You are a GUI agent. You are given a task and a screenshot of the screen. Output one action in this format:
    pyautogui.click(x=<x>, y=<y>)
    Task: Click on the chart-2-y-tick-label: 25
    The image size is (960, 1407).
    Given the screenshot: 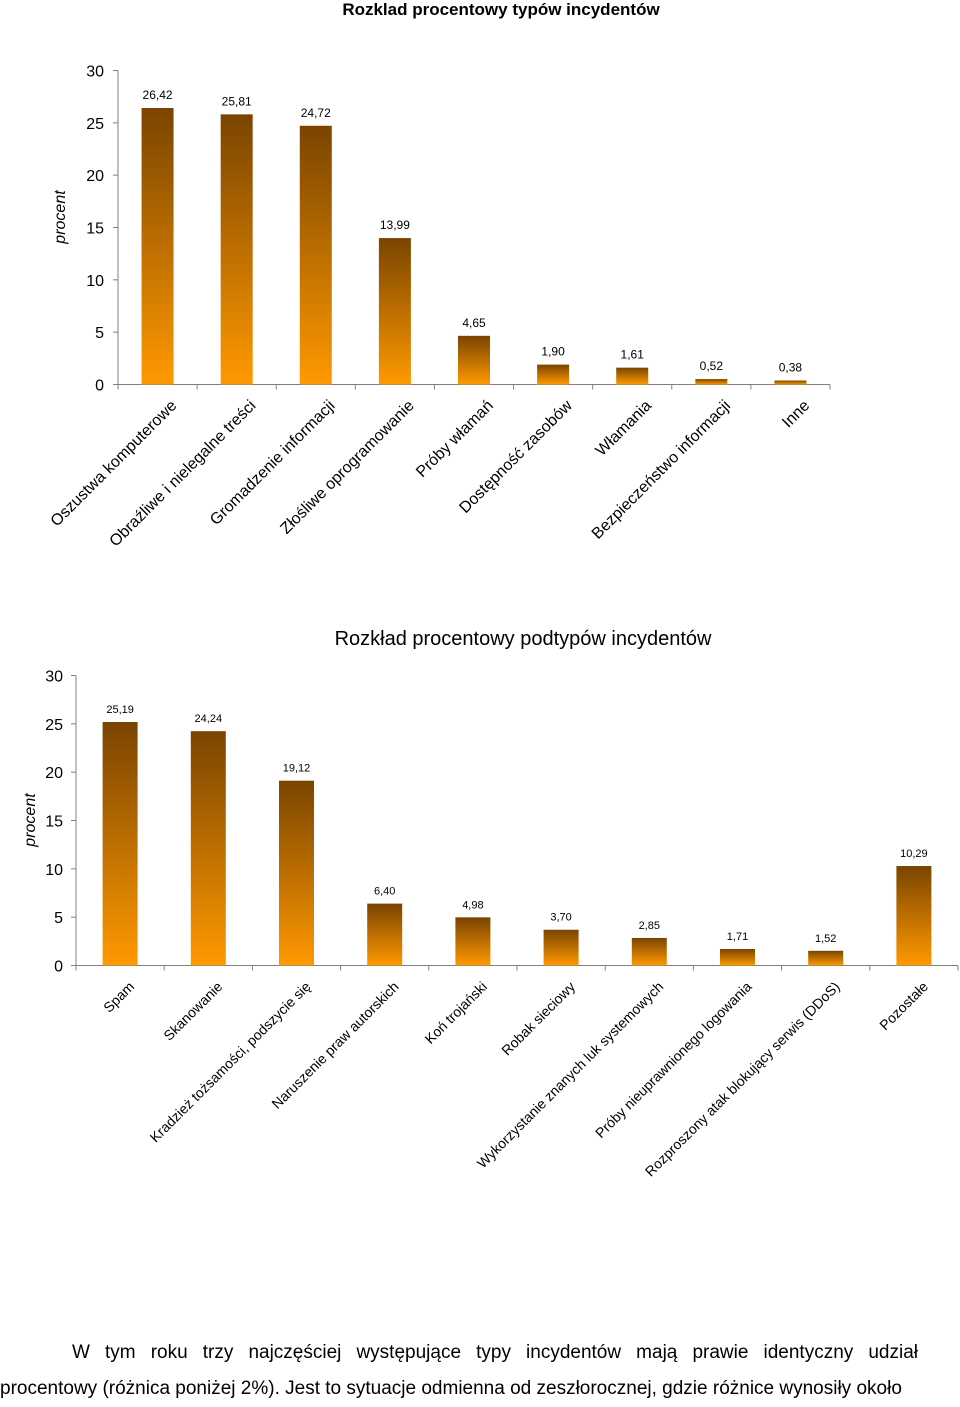 What is the action you would take?
    pyautogui.click(x=54, y=725)
    